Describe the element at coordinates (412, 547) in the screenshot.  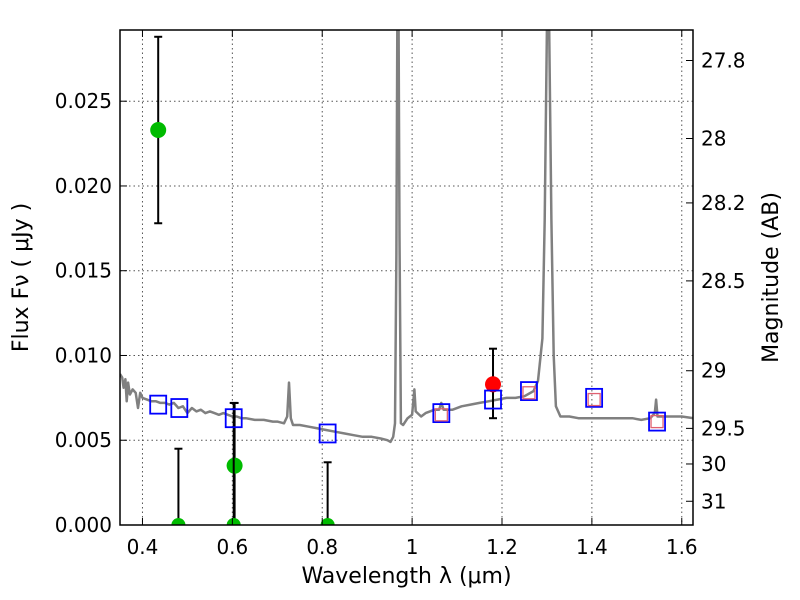
I see `x-tick-label: 1` at that location.